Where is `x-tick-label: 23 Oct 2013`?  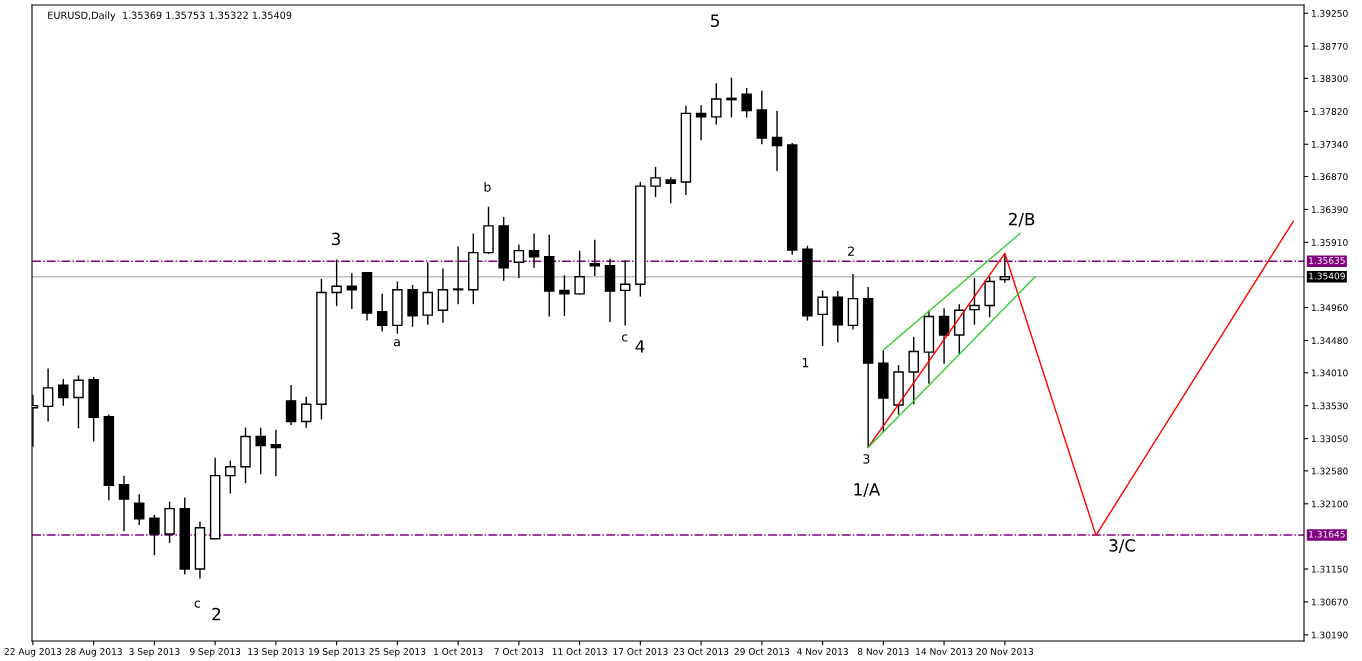
x-tick-label: 23 Oct 2013 is located at coordinates (701, 651).